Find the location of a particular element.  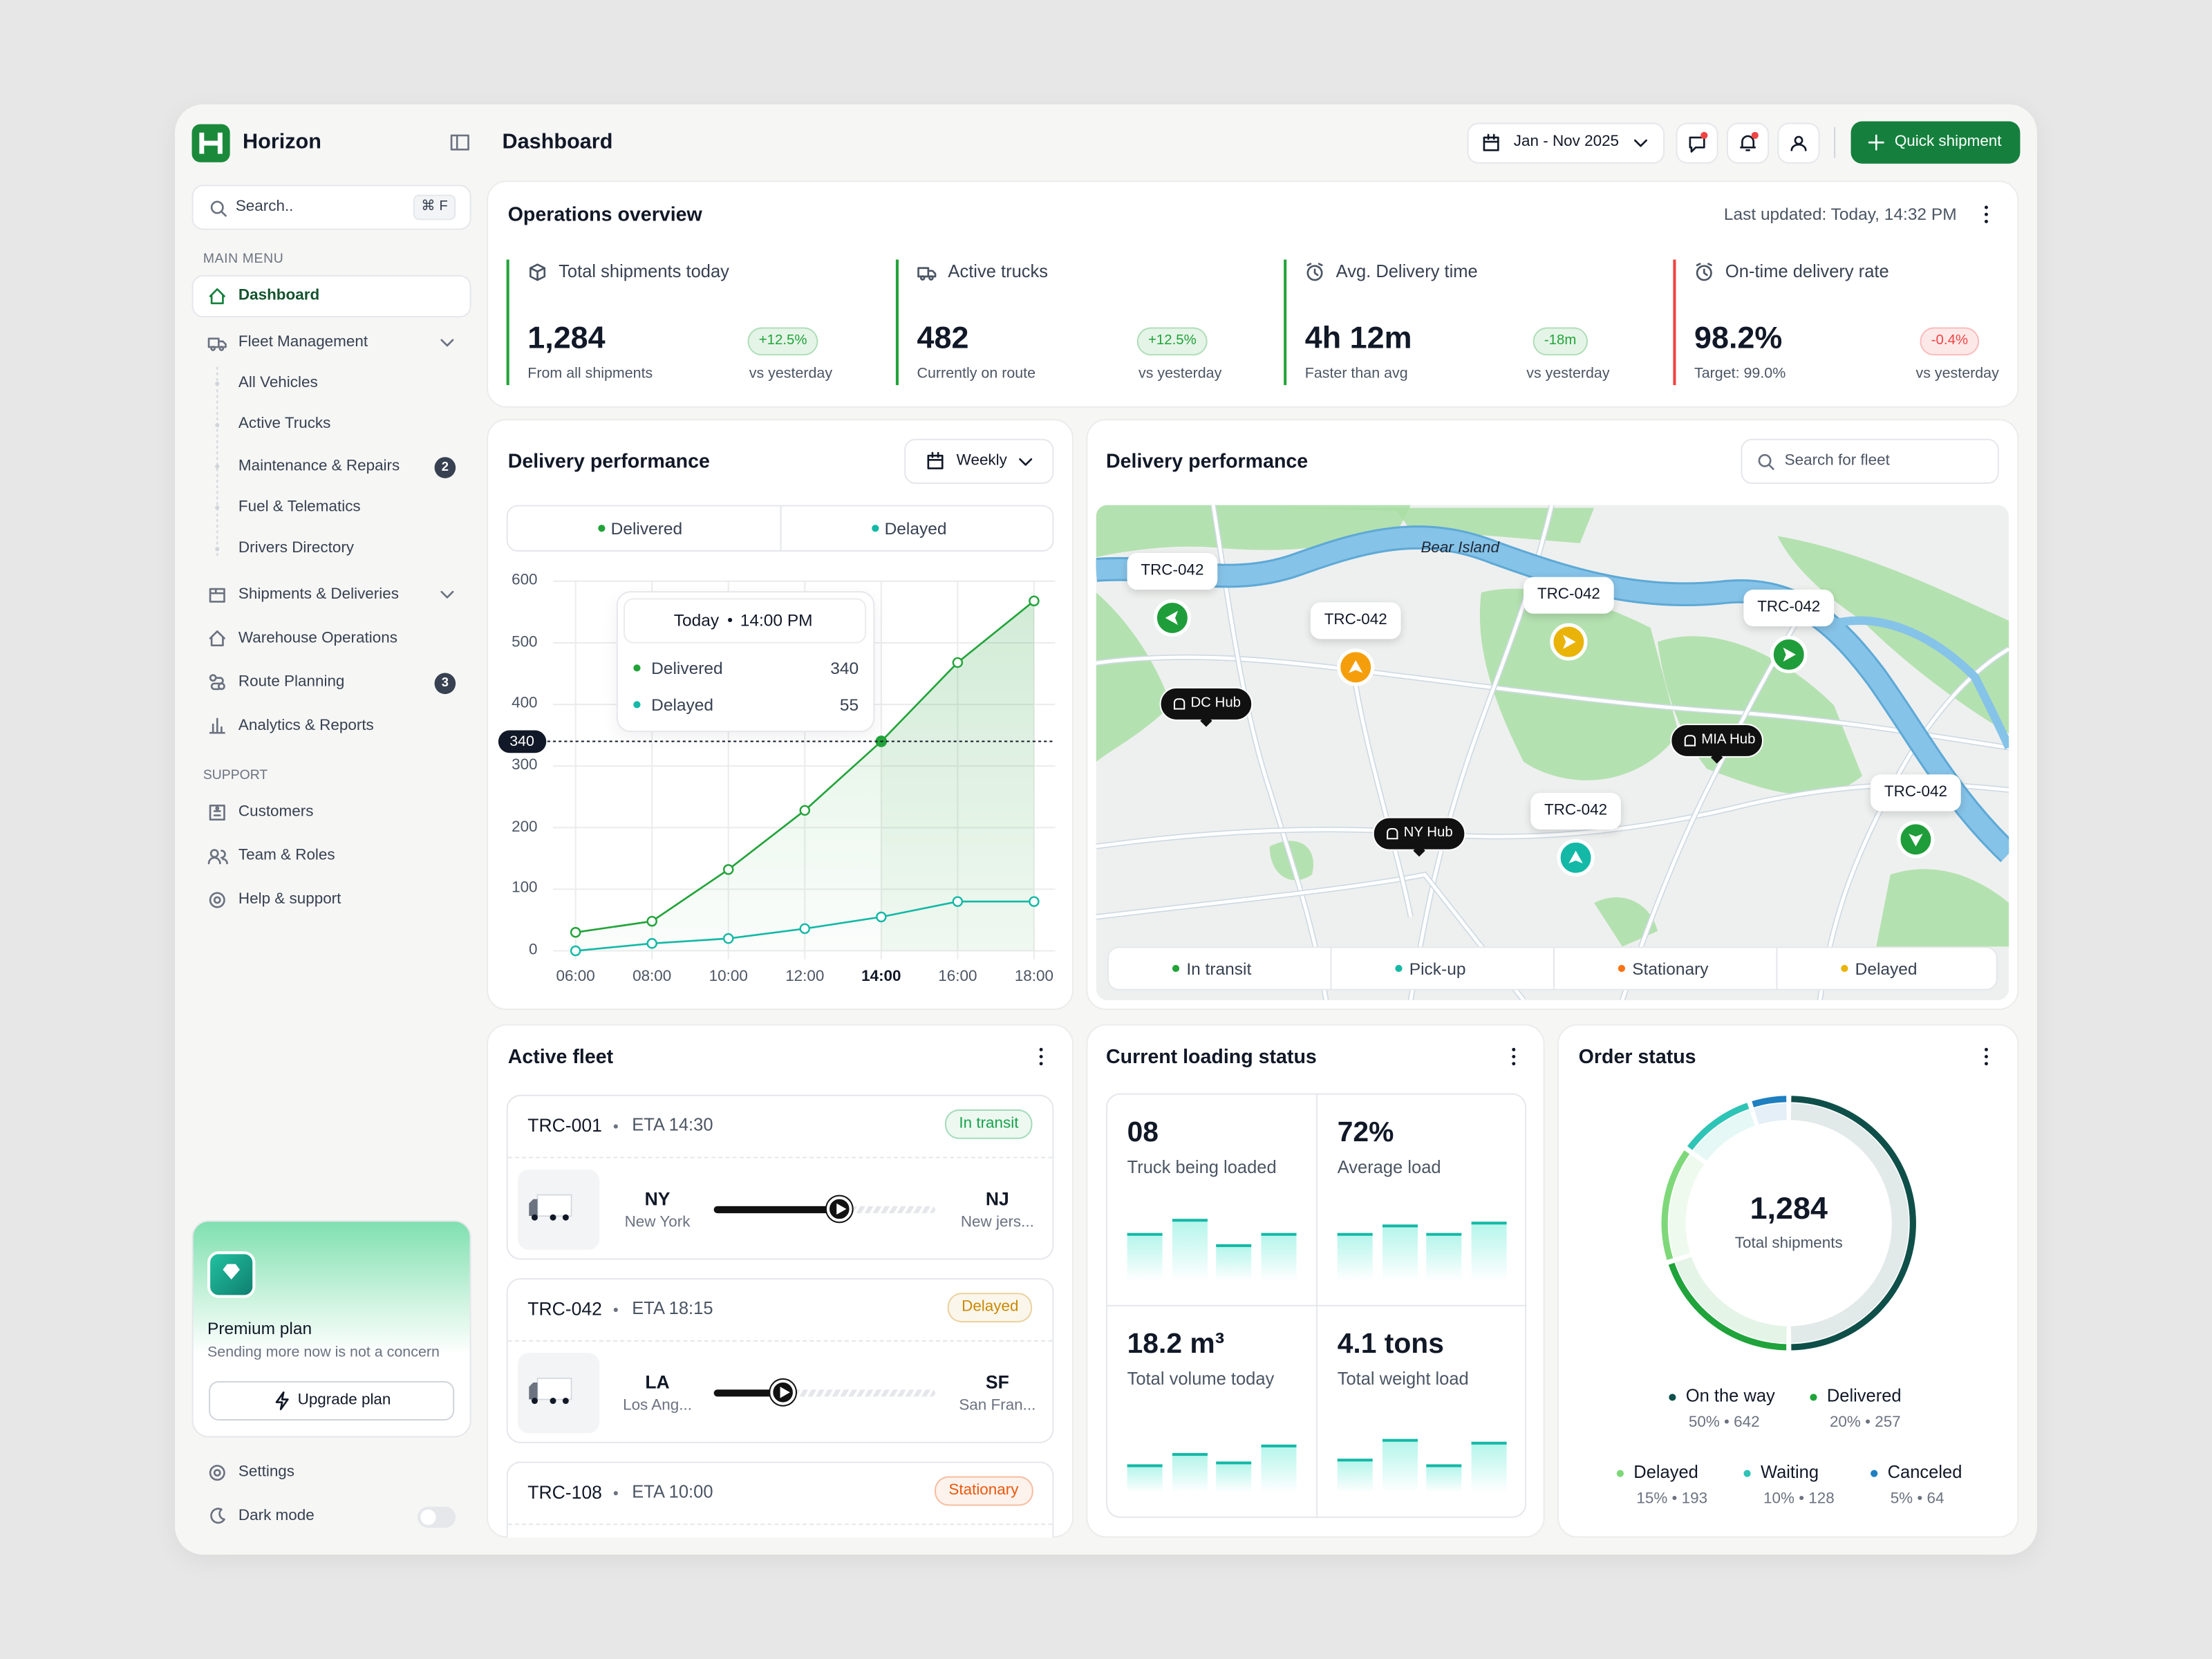

upgrade-button is located at coordinates (332, 1400).